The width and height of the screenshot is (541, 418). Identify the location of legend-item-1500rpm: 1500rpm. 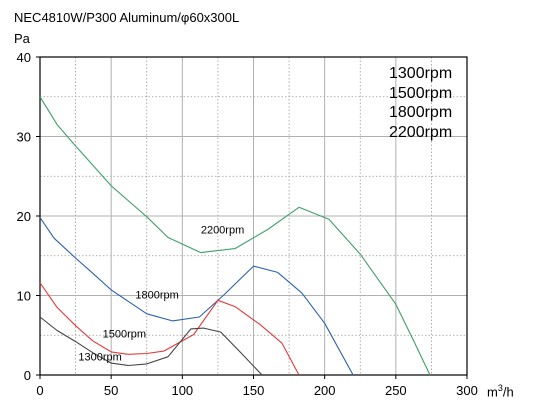
(421, 93).